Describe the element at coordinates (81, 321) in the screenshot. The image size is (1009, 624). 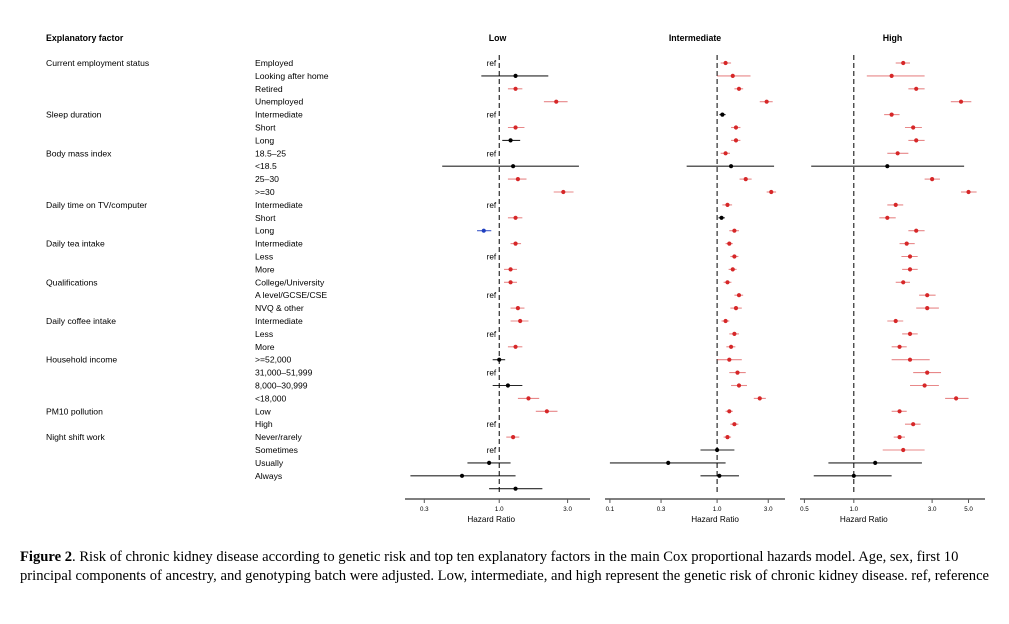
I see `factor-label: Daily coffee intake` at that location.